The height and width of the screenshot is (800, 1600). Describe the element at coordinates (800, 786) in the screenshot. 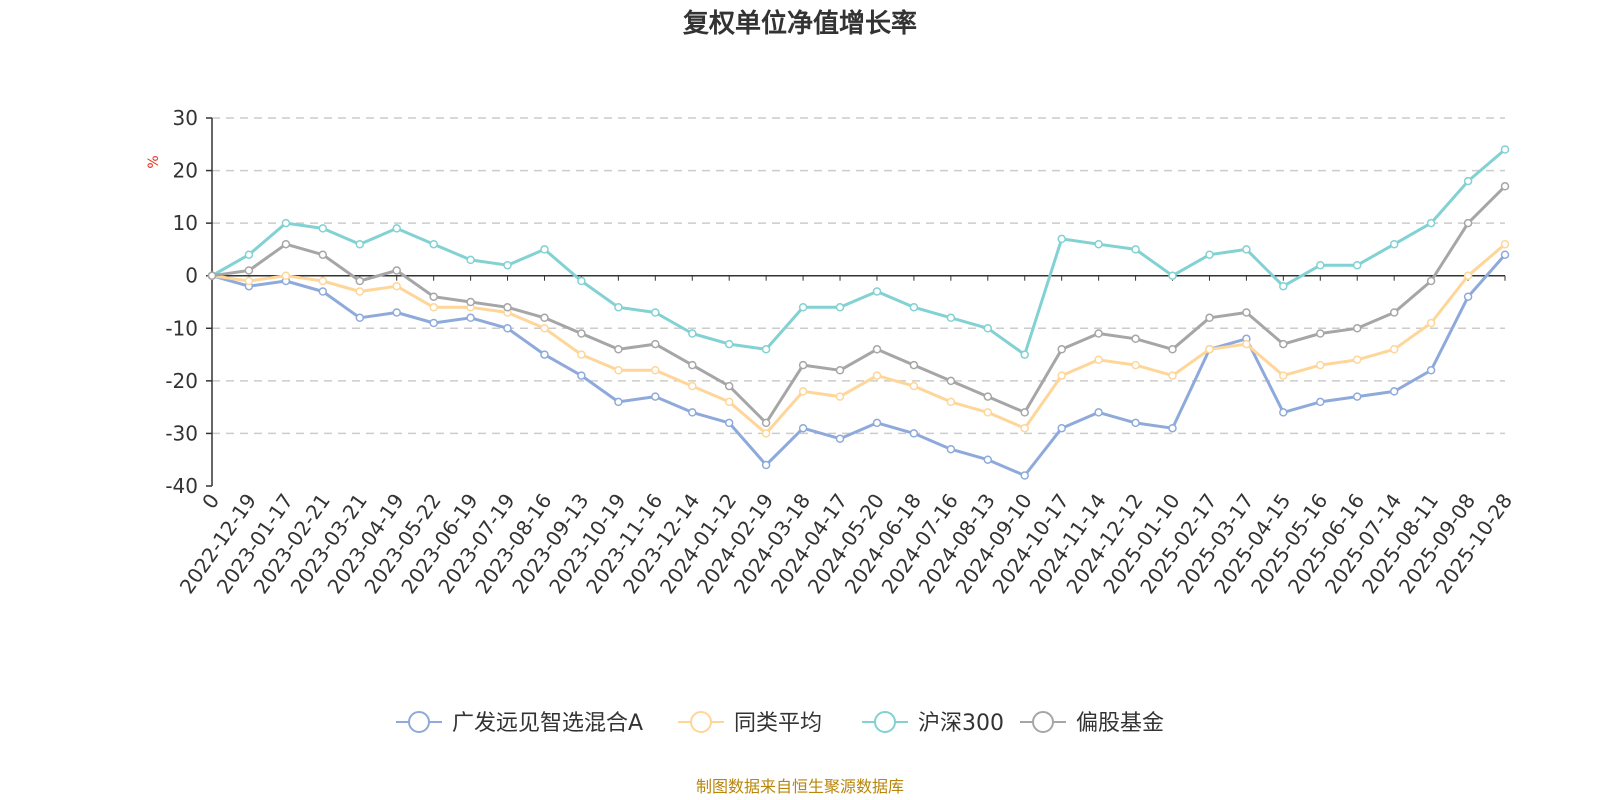

I see `data-source-note: 制图数据来自恒生聚源数据库` at that location.